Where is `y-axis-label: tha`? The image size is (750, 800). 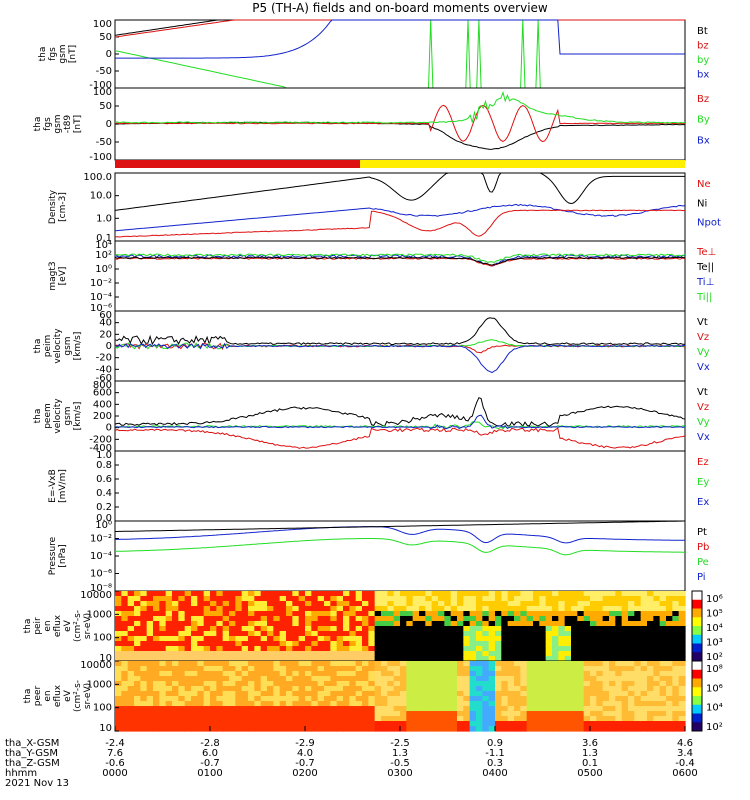
y-axis-label: tha is located at coordinates (28, 696).